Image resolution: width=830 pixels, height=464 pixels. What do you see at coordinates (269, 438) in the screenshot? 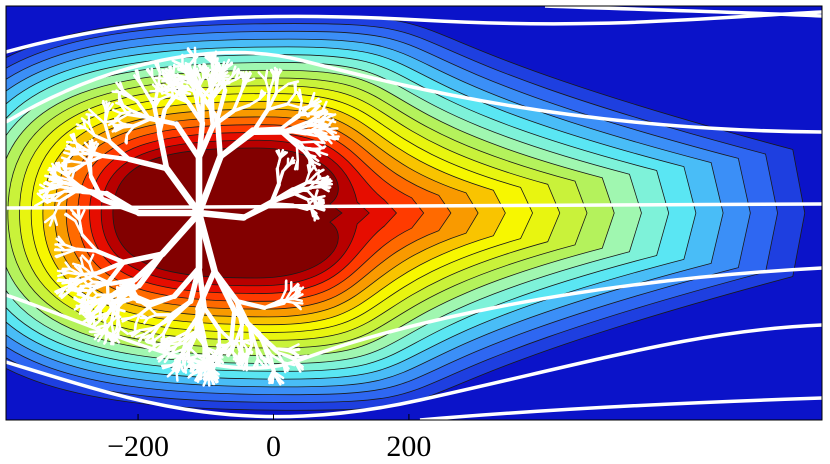
I see `x-axis: −200 0 200` at bounding box center [269, 438].